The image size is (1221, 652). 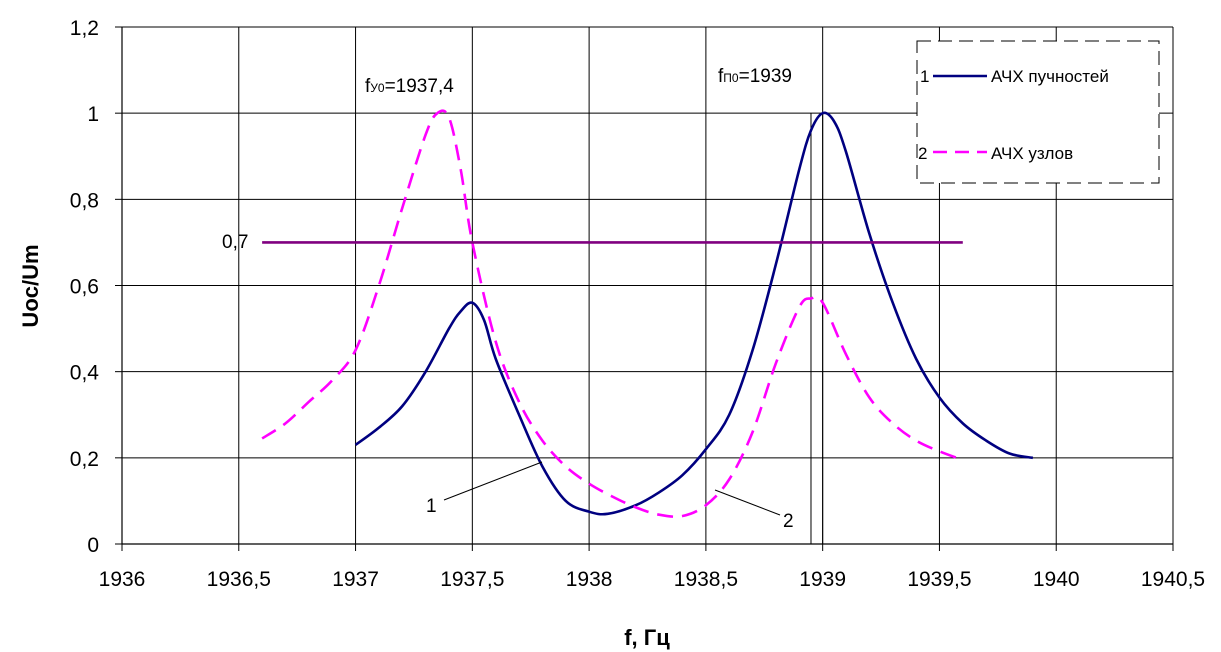 I want to click on x-tick-label: 1936,5, so click(x=239, y=579).